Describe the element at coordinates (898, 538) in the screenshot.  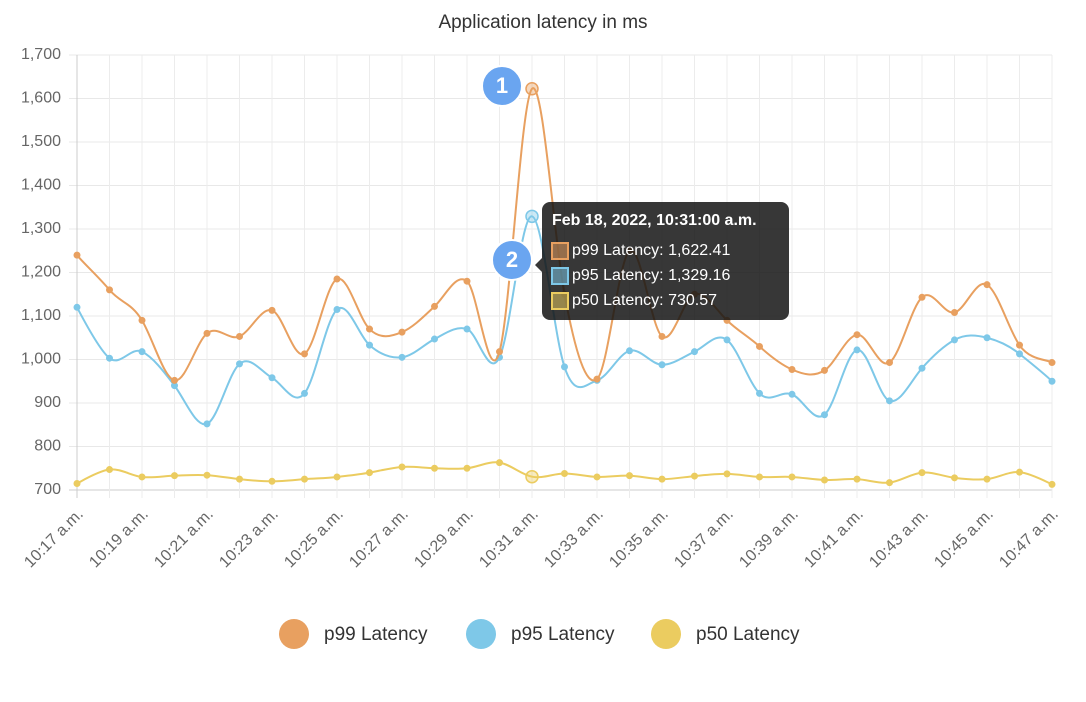
I see `x-tick-label: 10:43 a.m.` at that location.